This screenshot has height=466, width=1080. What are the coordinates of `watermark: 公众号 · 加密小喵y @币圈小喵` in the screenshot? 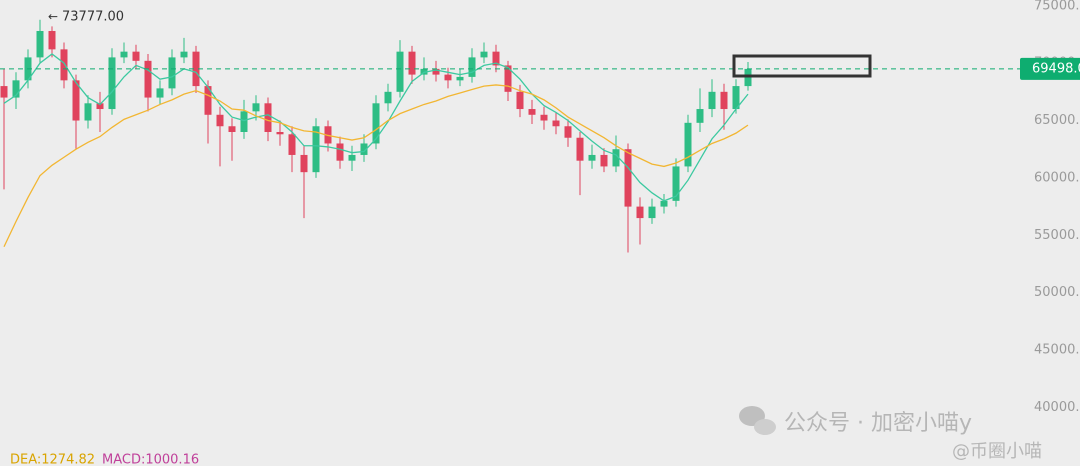 It's located at (890, 434).